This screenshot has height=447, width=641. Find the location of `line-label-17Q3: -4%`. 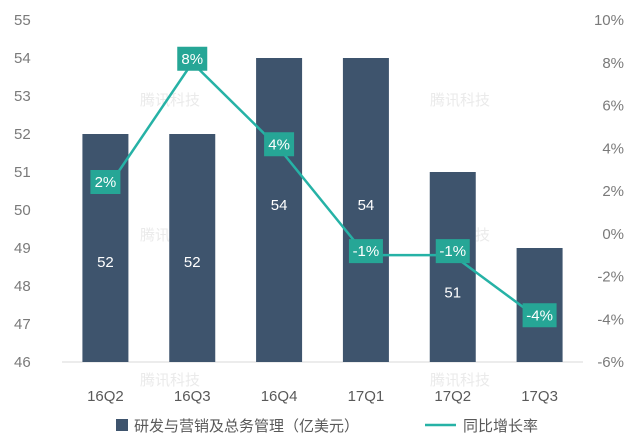

line-label-17Q3: -4% is located at coordinates (539, 315).